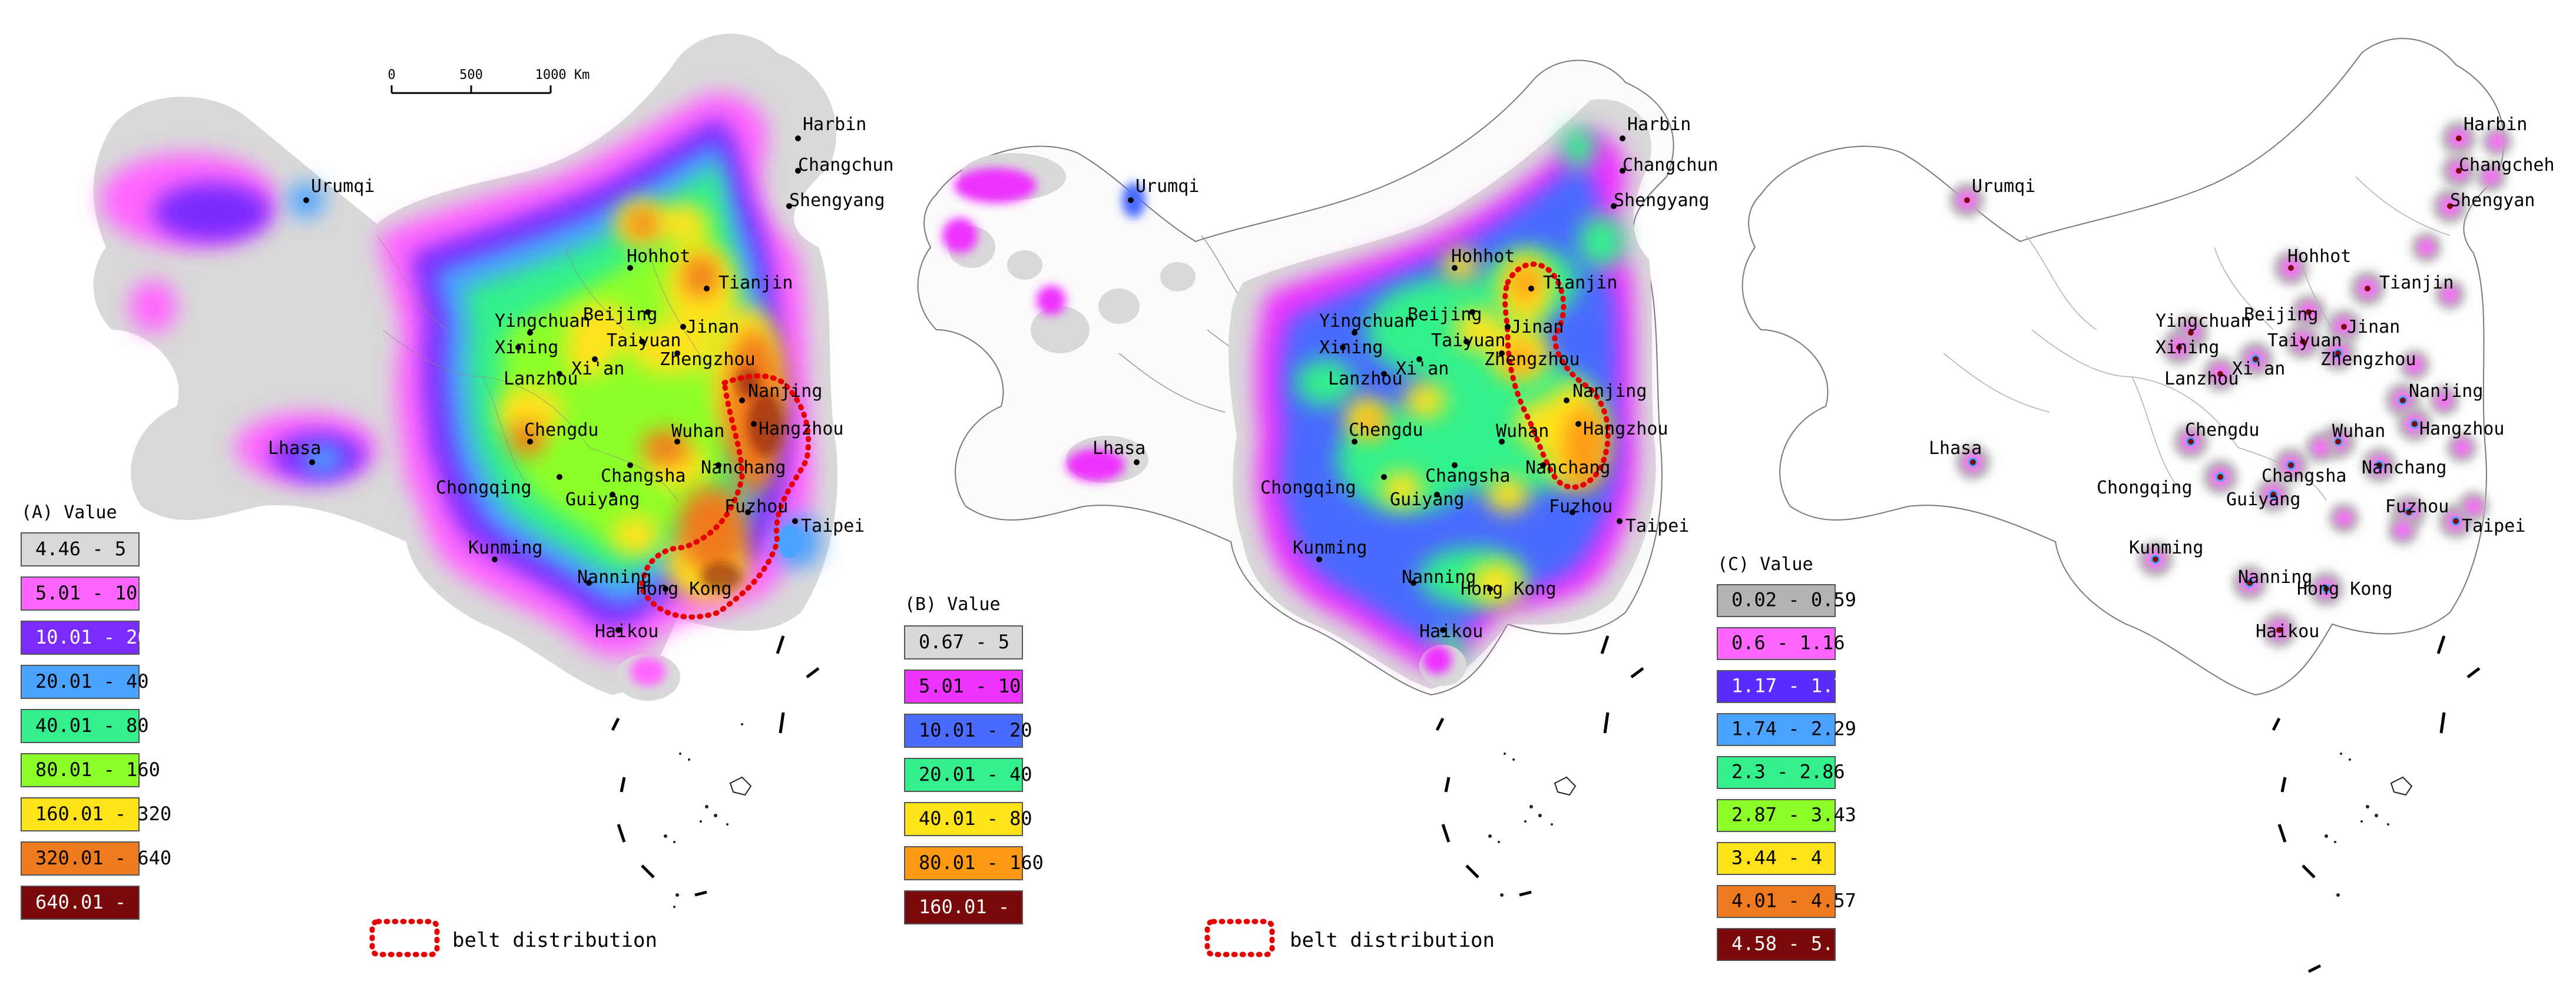  Describe the element at coordinates (103, 858) in the screenshot. I see `legend-label-a-7: 320.01 - 640` at that location.